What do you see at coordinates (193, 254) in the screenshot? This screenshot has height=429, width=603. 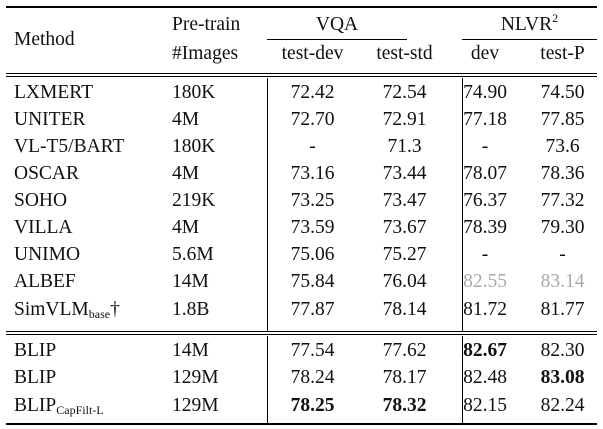 I see `row-images: 5.6M` at bounding box center [193, 254].